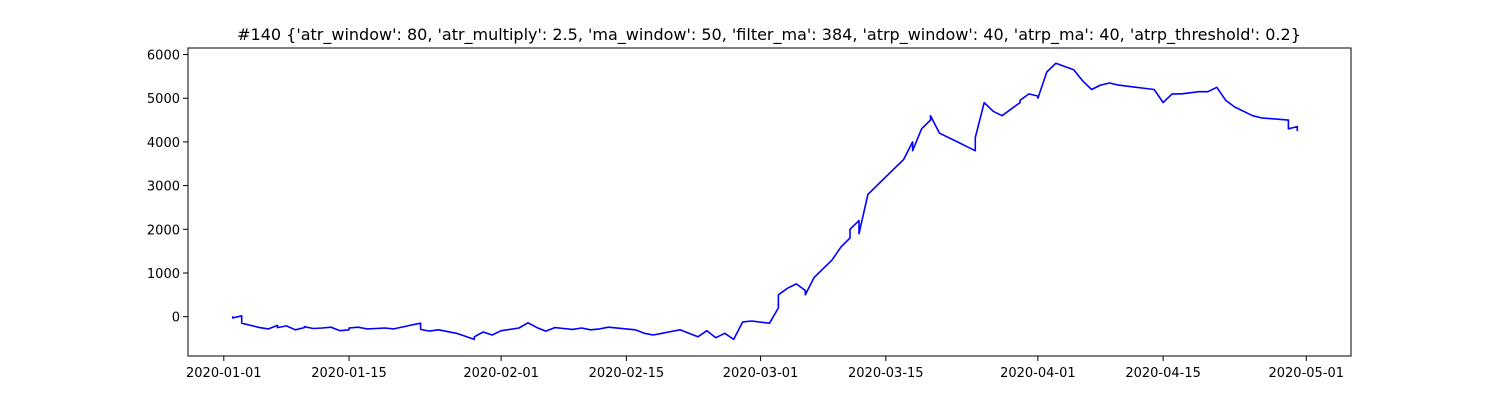 This screenshot has height=400, width=1500. I want to click on x-tick-label: 2020-04-01, so click(1038, 373).